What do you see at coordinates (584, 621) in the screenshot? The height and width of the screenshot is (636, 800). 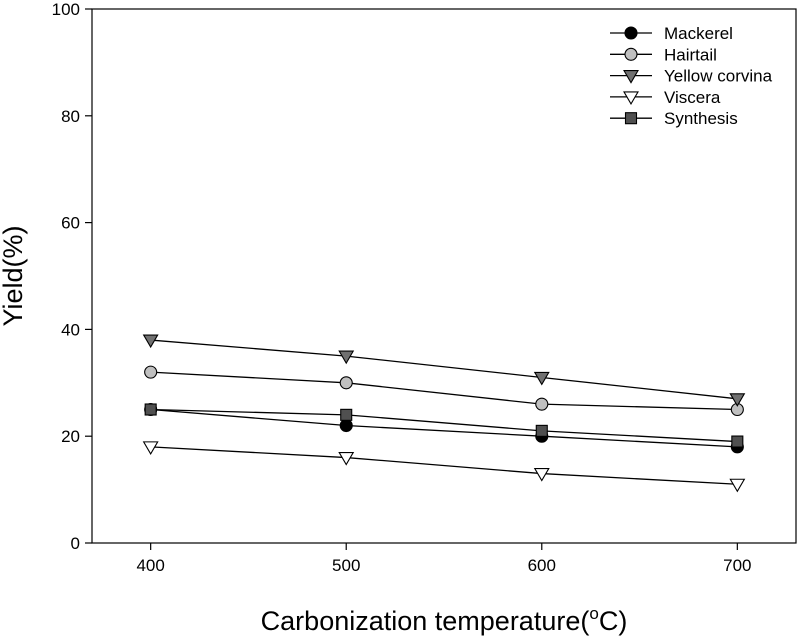 I see `x-axis-title-unit-open: (` at bounding box center [584, 621].